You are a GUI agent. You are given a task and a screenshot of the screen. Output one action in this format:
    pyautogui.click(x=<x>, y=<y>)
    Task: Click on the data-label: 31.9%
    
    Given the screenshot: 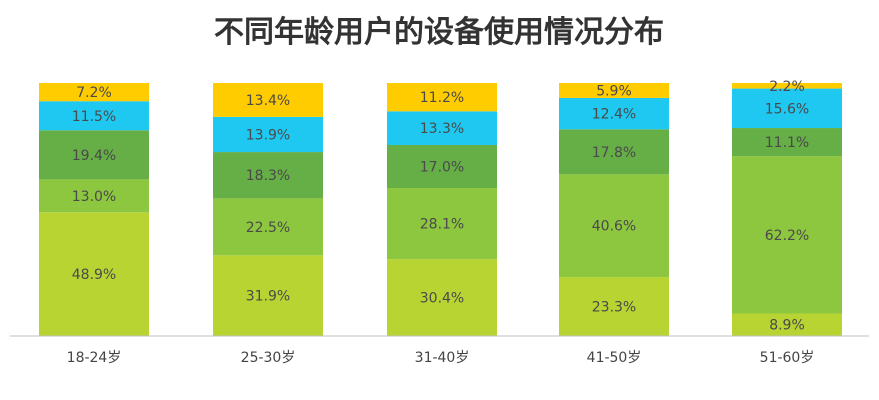 What is the action you would take?
    pyautogui.click(x=268, y=297)
    